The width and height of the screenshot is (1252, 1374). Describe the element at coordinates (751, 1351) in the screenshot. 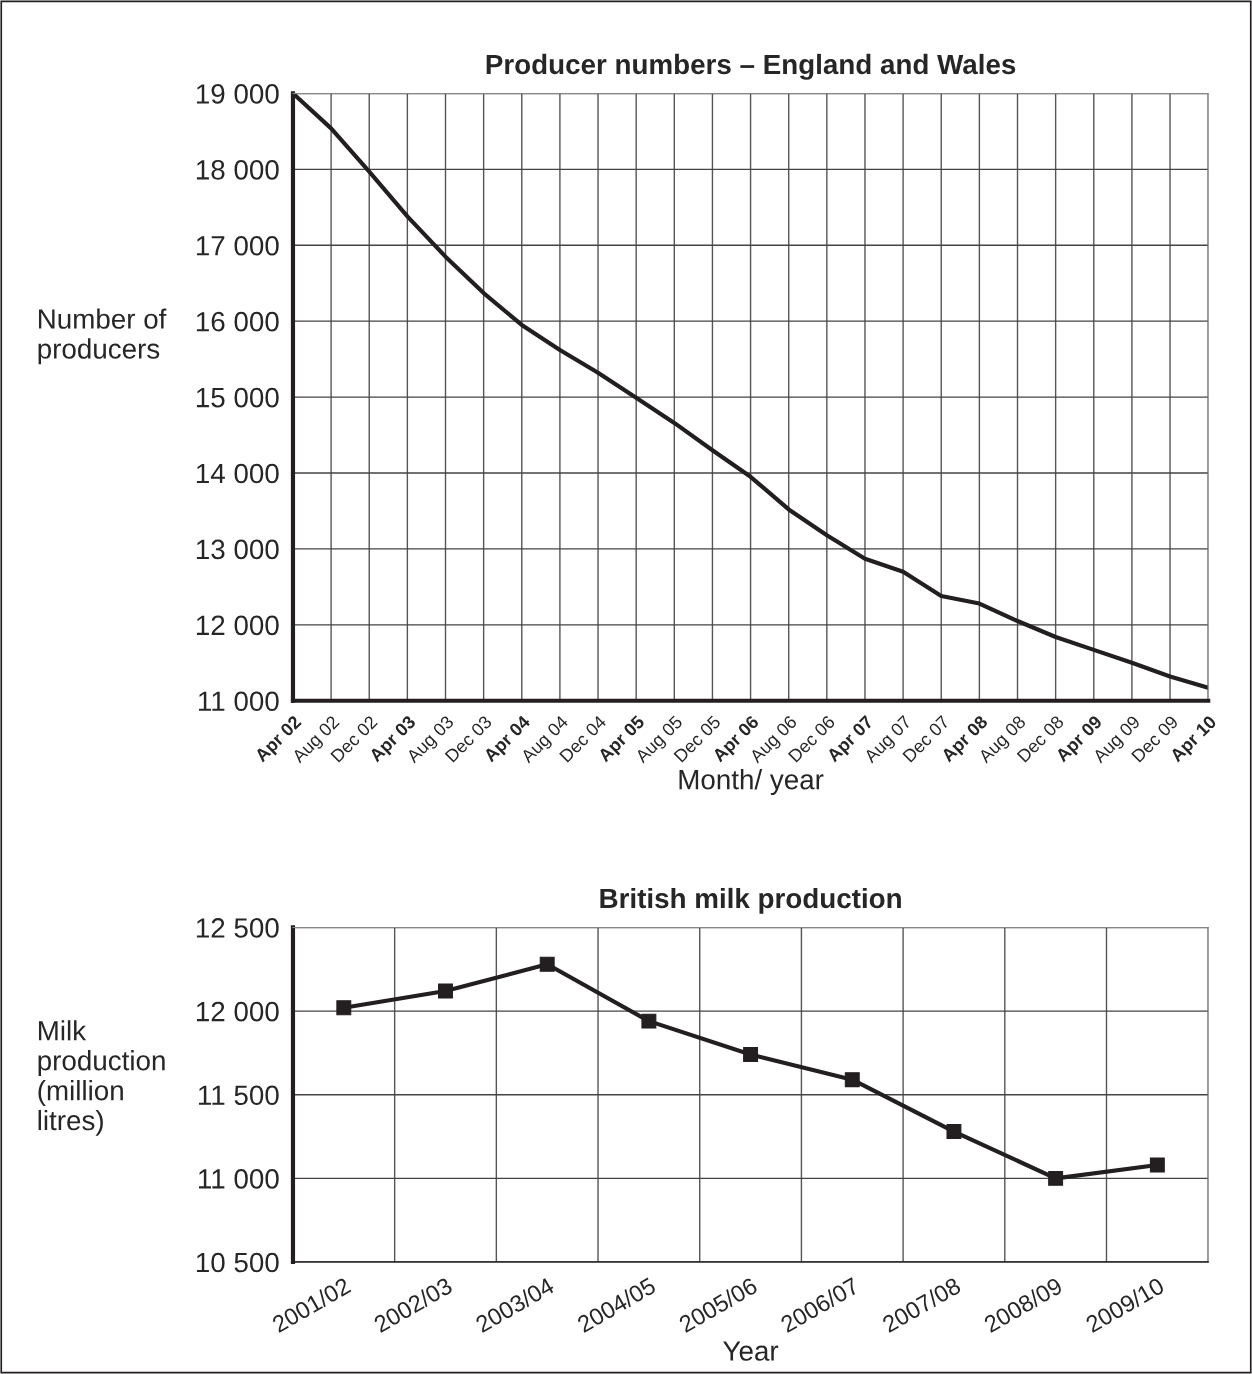

I see `x-axis-title: Year` at that location.